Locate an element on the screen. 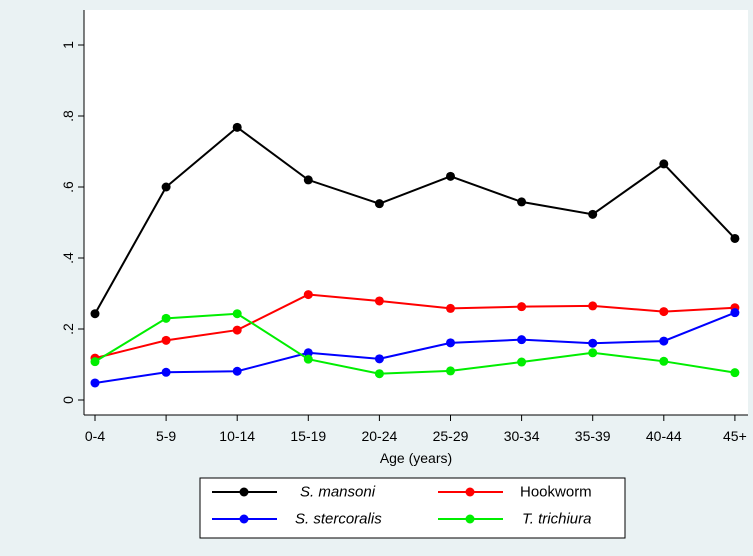 This screenshot has width=753, height=556. legend-marker-s-stercoralis is located at coordinates (244, 519).